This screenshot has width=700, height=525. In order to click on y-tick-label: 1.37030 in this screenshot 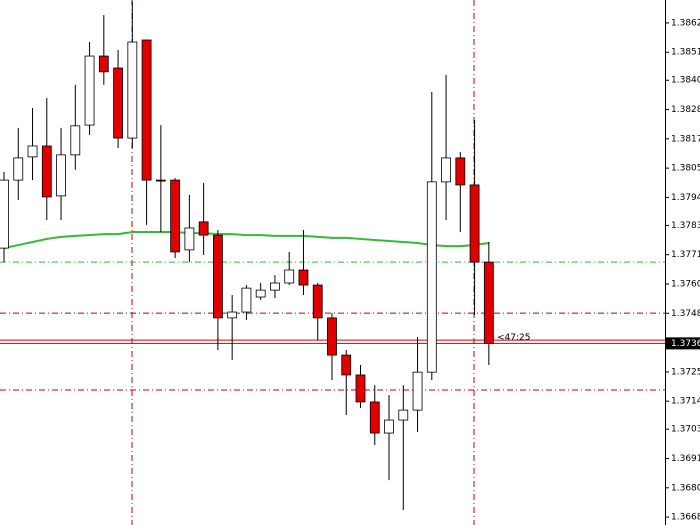, I will do `click(685, 430)`.